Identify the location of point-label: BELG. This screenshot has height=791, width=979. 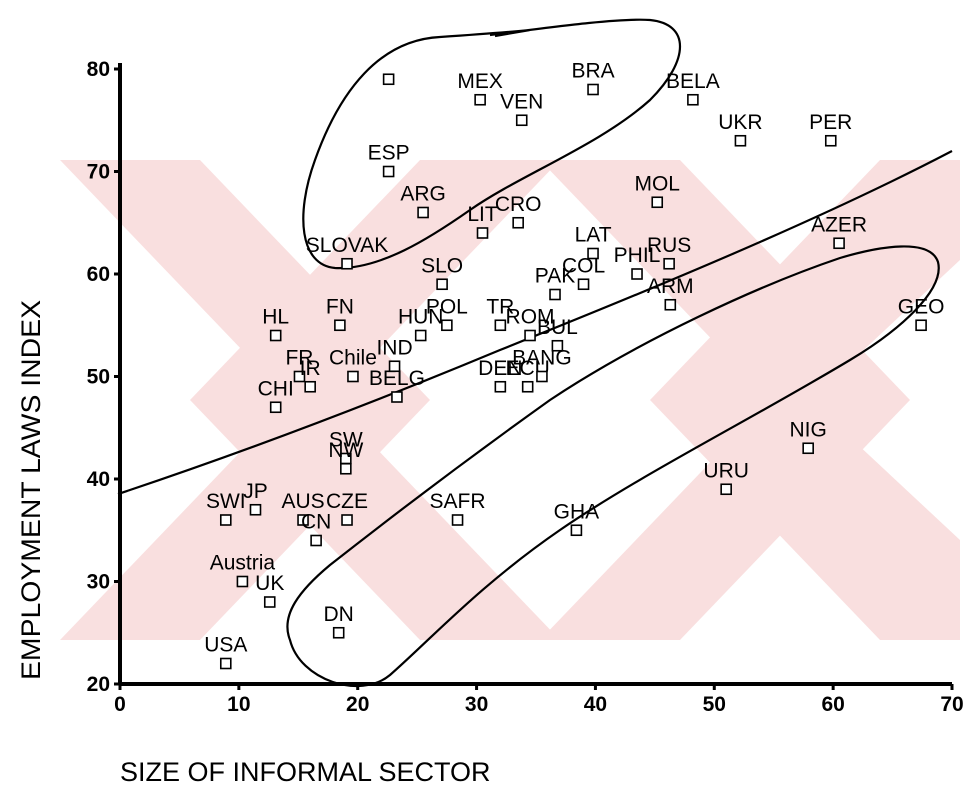
(397, 378).